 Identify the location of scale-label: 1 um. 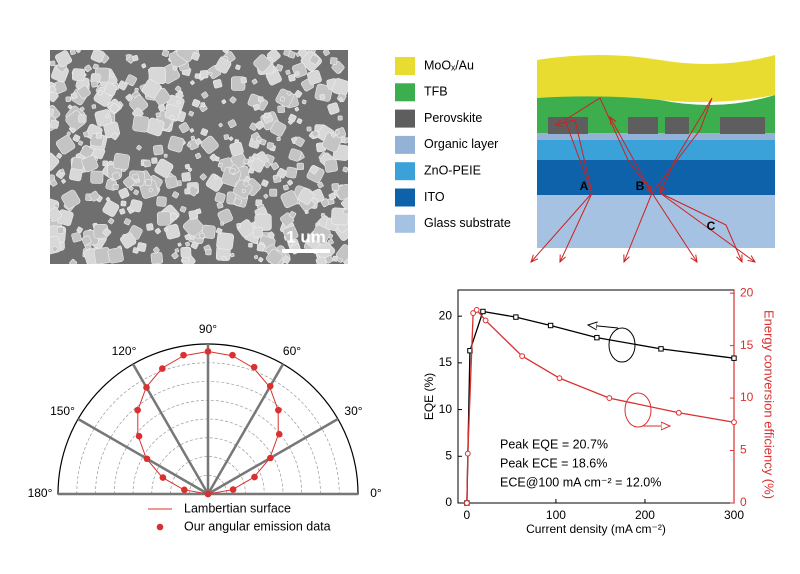
(306, 236).